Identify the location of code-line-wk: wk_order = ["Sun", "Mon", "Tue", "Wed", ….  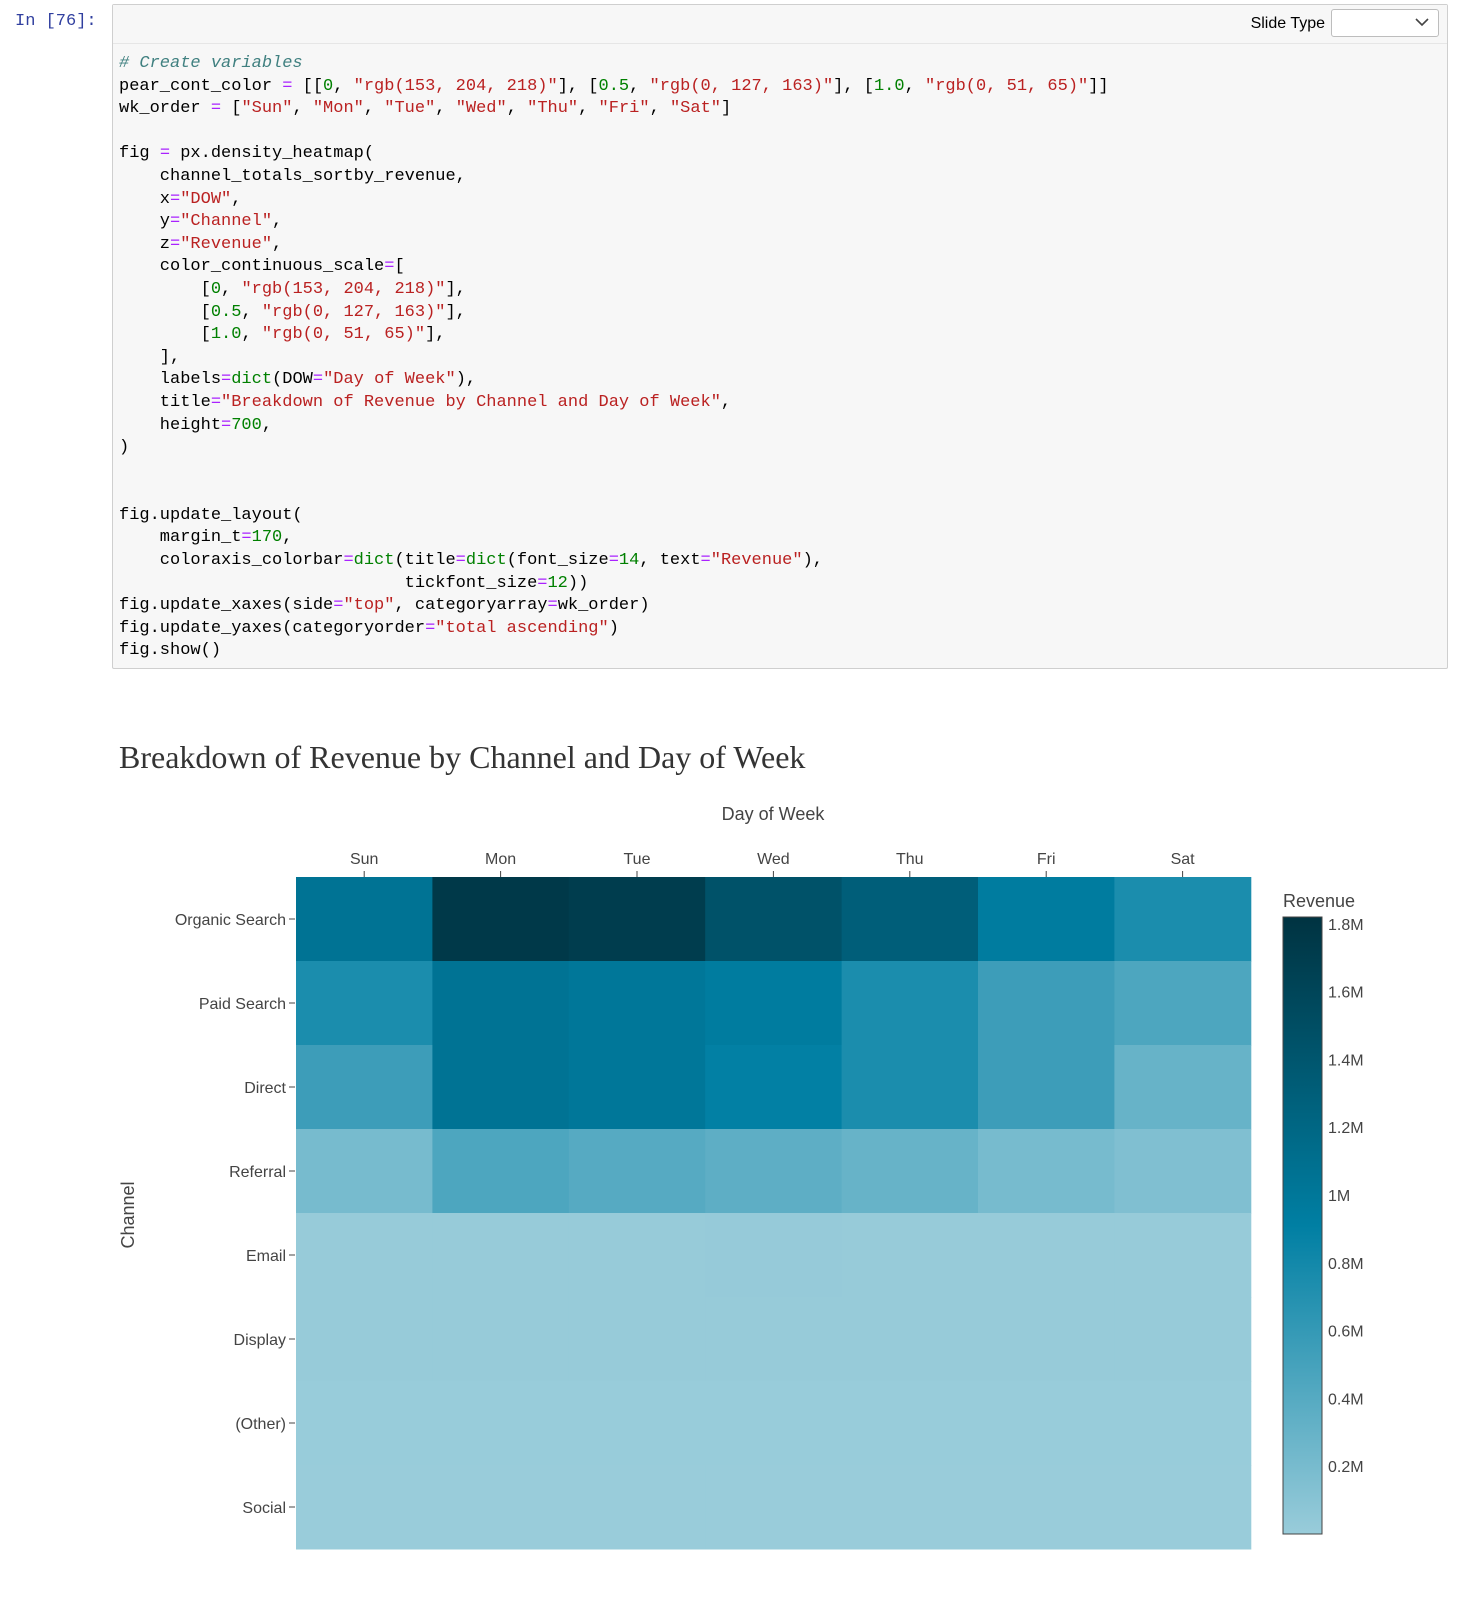
(425, 109).